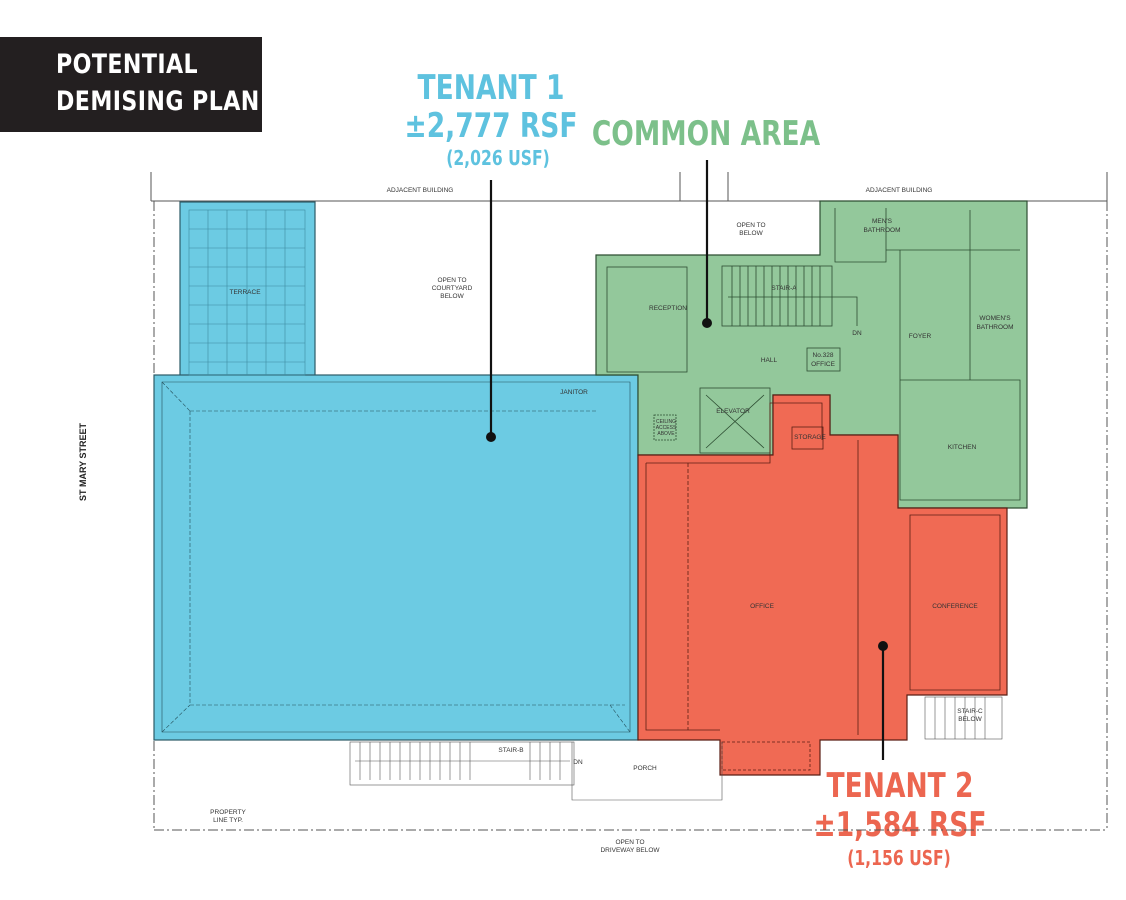 This screenshot has height=900, width=1126. Describe the element at coordinates (857, 333) in the screenshot. I see `stair-a-dn: DN` at that location.